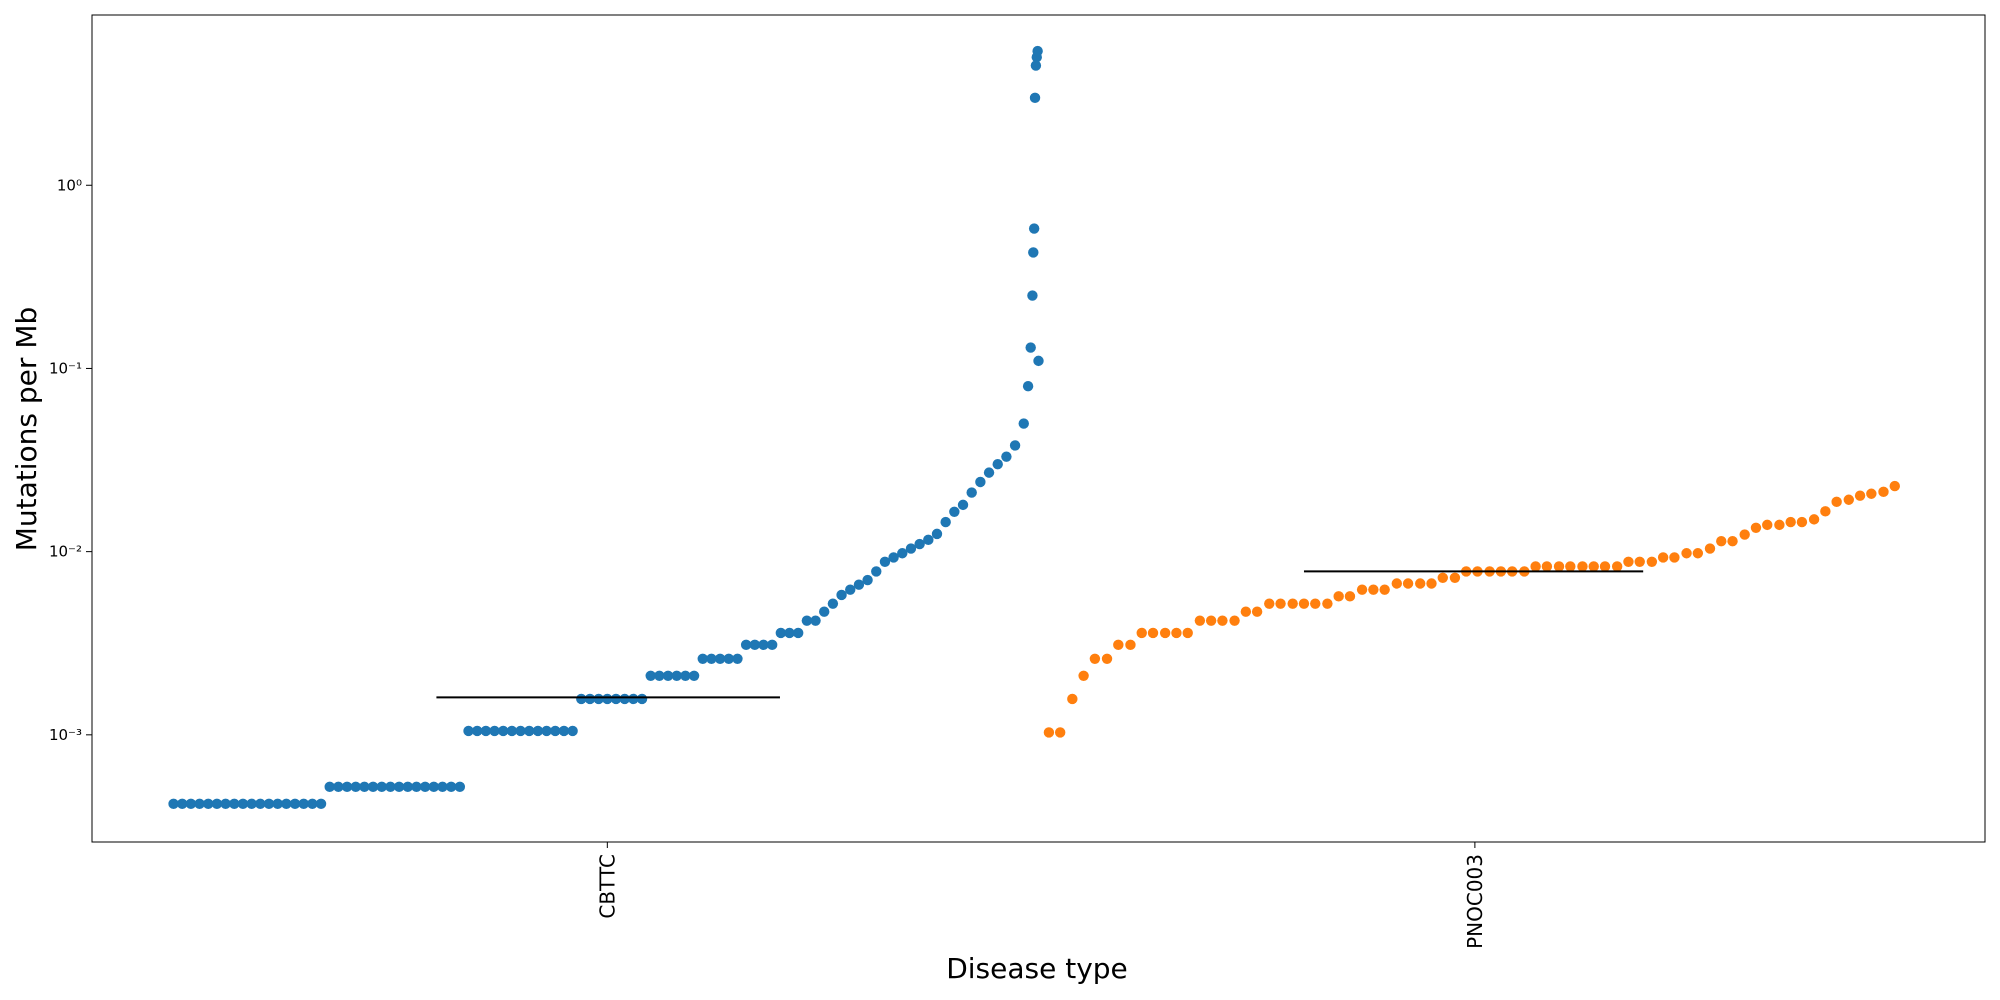 The image size is (2000, 1000). I want to click on x-axis-label: Disease type, so click(1037, 968).